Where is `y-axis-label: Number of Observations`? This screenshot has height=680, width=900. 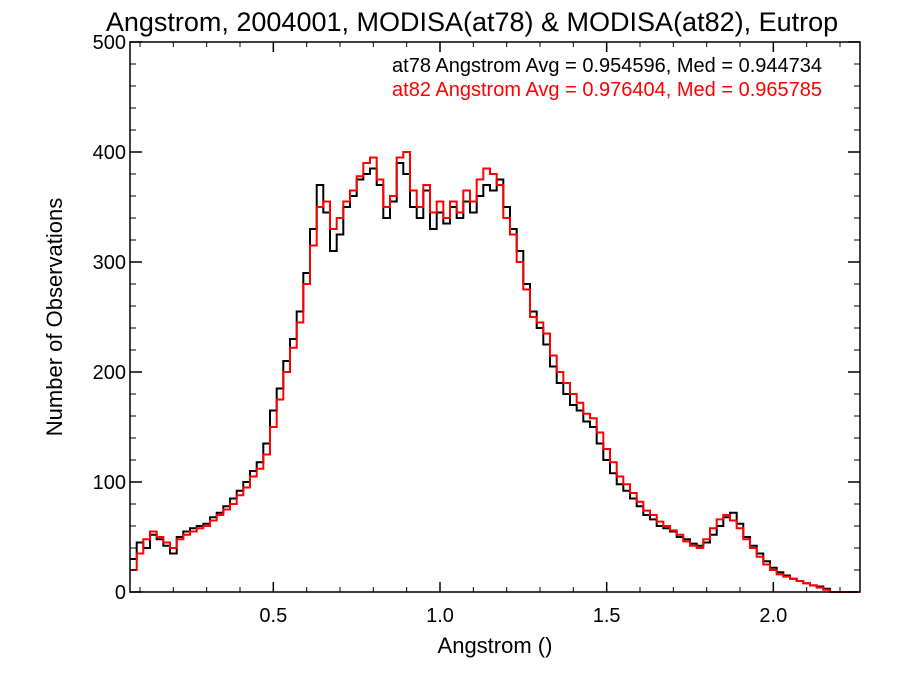
y-axis-label: Number of Observations is located at coordinates (54, 317).